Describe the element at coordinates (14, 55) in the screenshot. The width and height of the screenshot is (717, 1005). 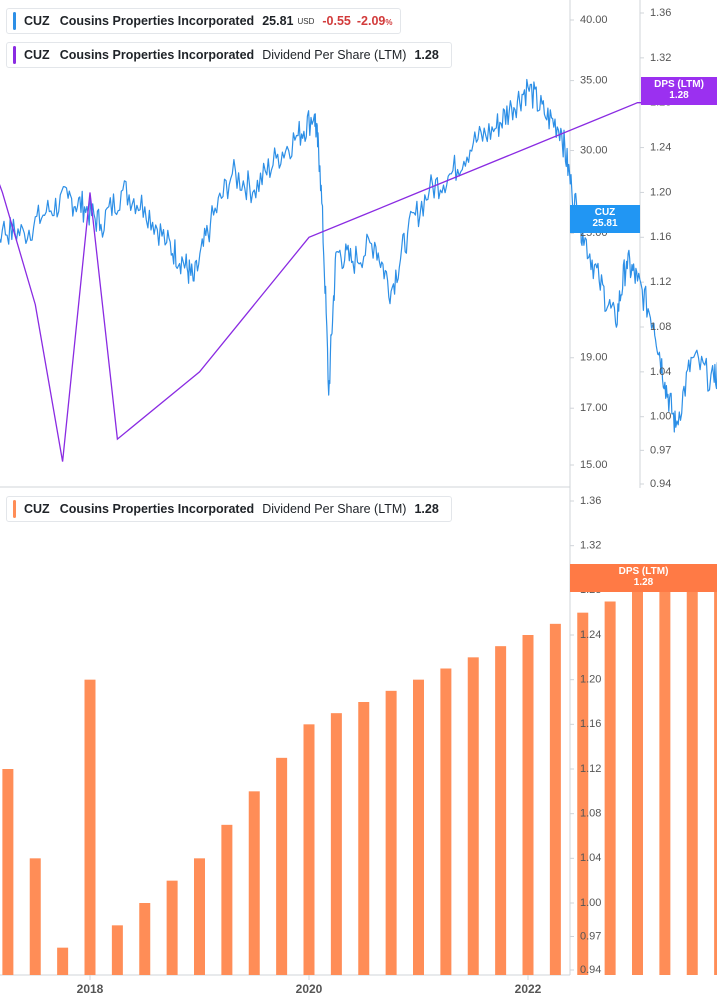
I see `dps-legend-swatch` at that location.